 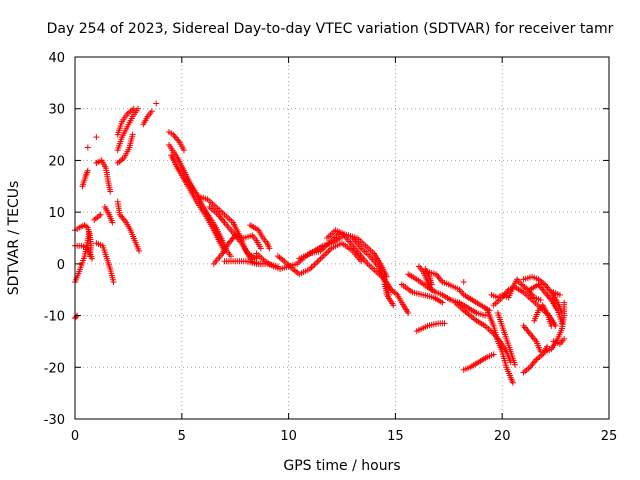 I want to click on y-axis-label: SDTVAR / TECUs, so click(x=14, y=238).